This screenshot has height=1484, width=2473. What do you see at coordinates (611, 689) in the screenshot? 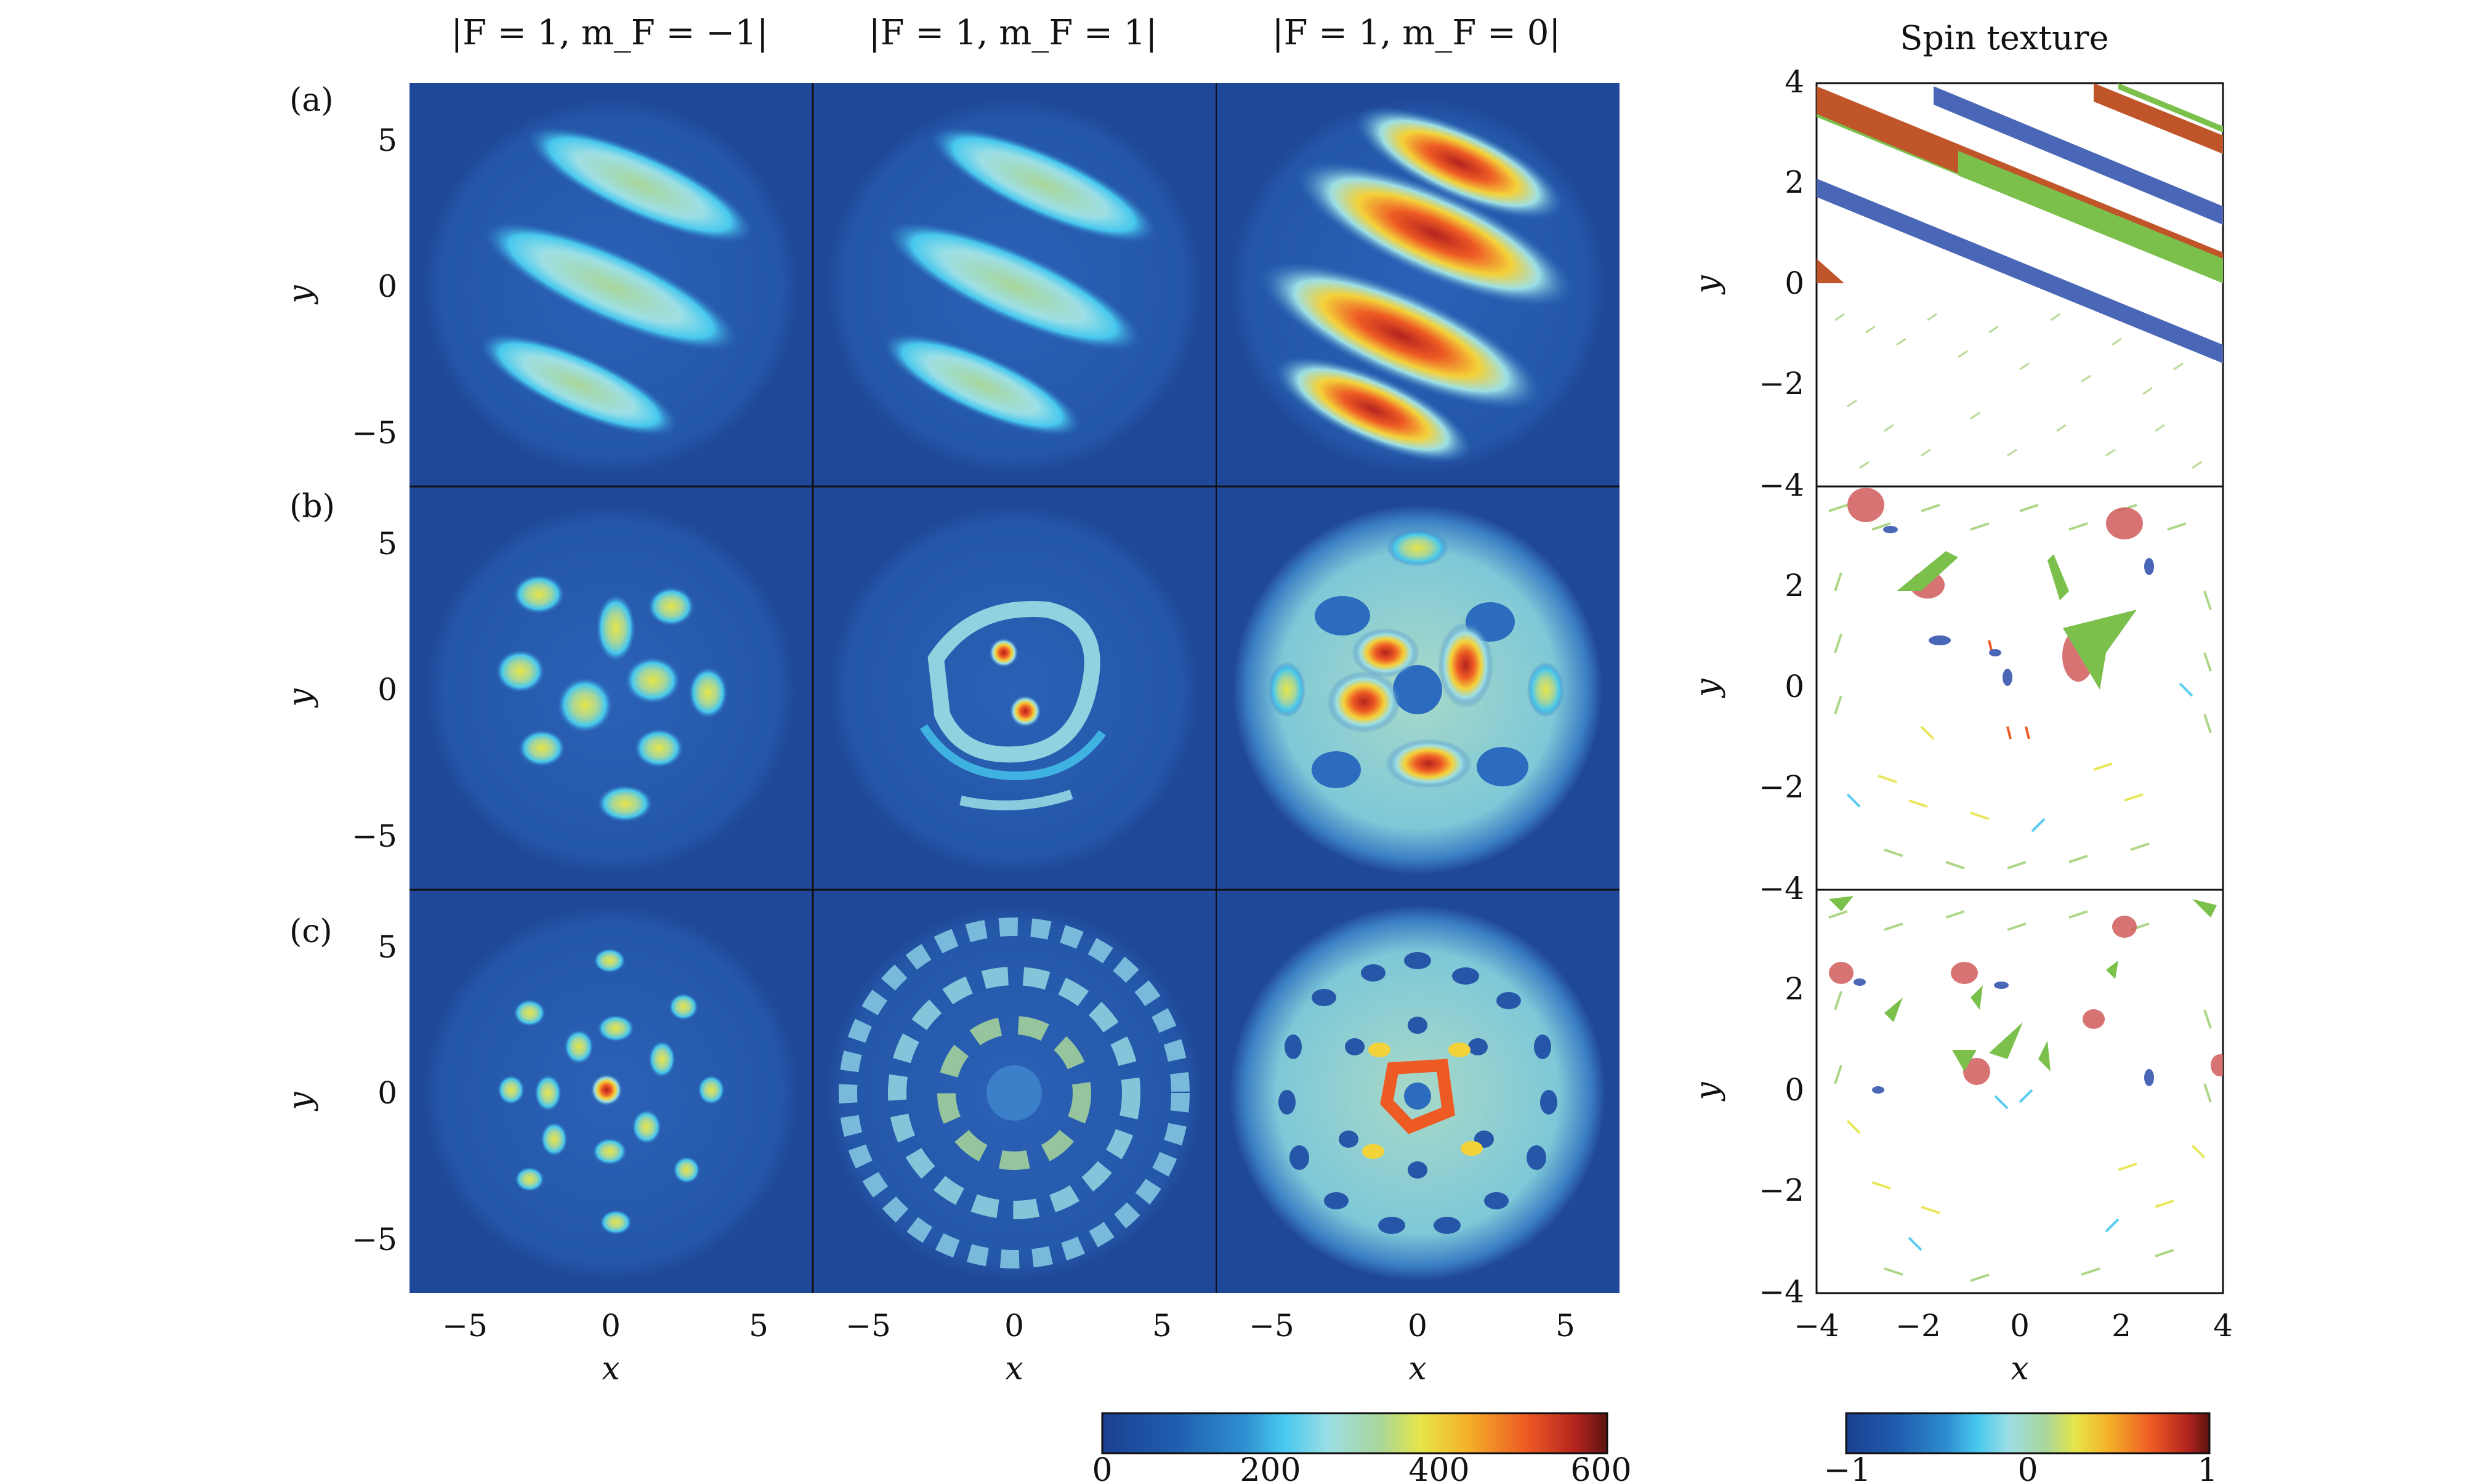
I see `panel-b-mf-minus` at bounding box center [611, 689].